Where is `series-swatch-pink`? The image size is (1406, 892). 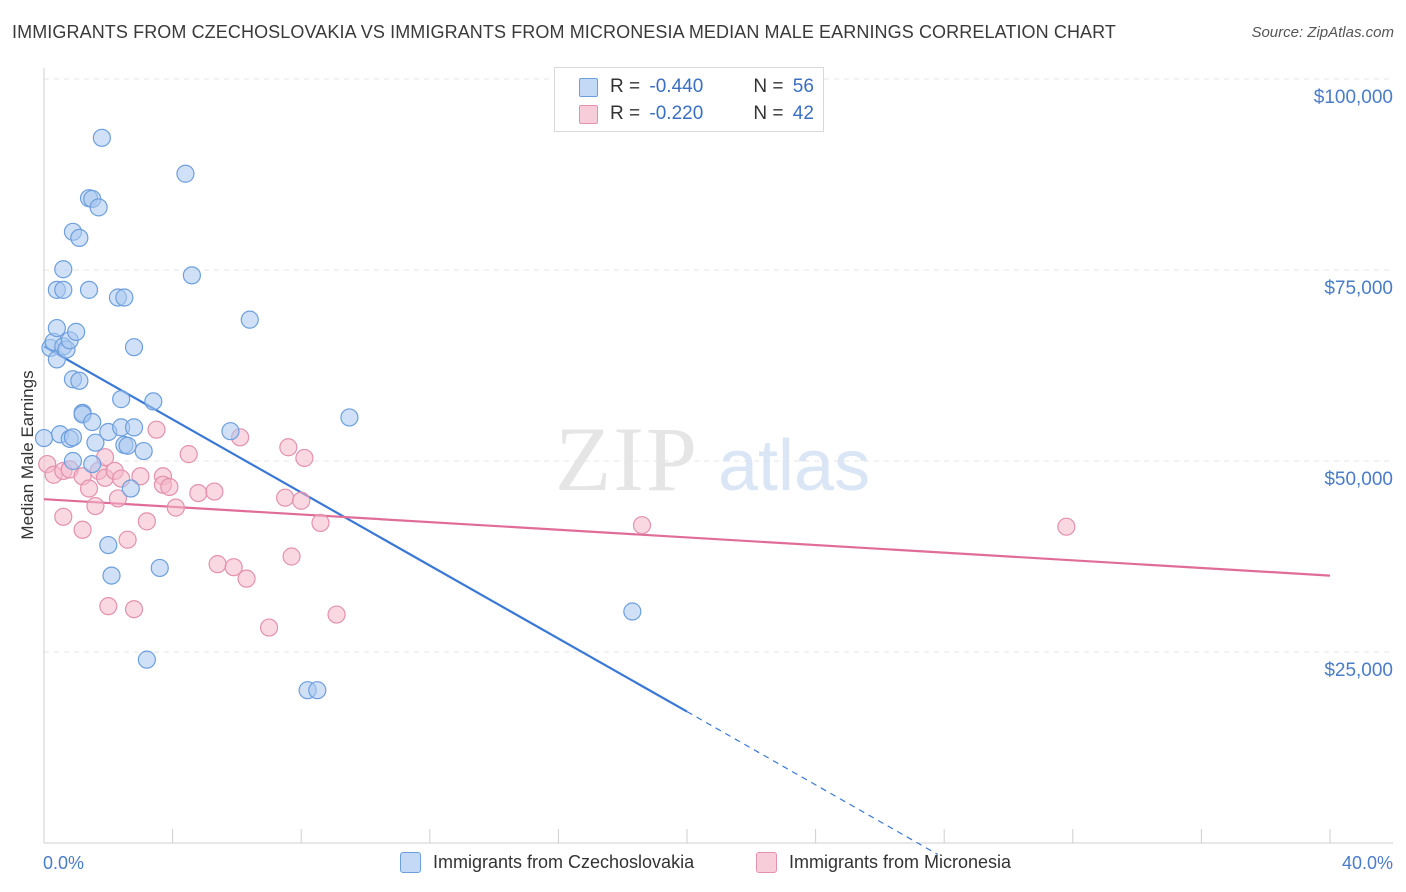
series-swatch-pink is located at coordinates (766, 862).